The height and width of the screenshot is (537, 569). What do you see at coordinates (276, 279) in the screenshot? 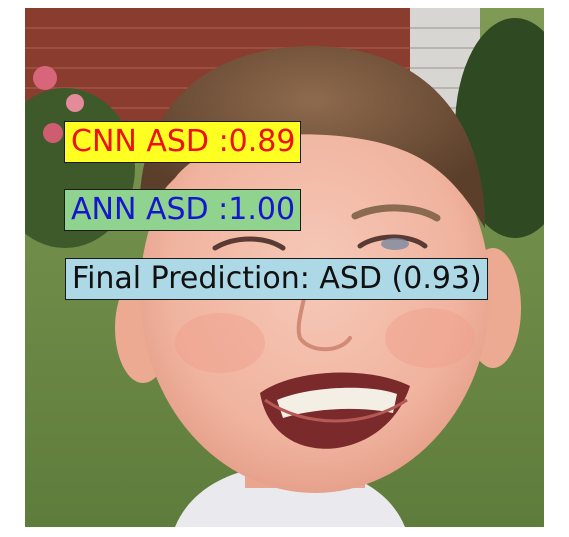
I see `final-prediction-label: Final Prediction: ASD (0.93)` at bounding box center [276, 279].